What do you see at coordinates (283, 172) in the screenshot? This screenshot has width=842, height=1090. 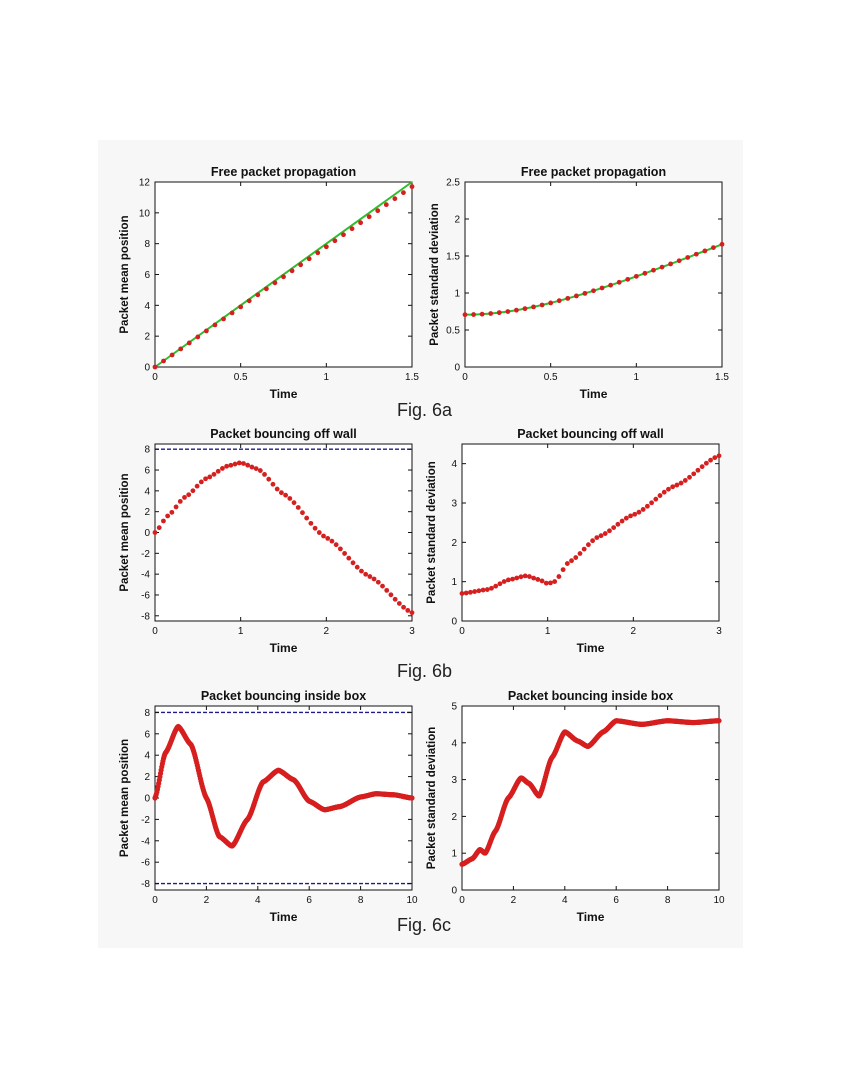 I see `chart-title: Free packet propagation` at bounding box center [283, 172].